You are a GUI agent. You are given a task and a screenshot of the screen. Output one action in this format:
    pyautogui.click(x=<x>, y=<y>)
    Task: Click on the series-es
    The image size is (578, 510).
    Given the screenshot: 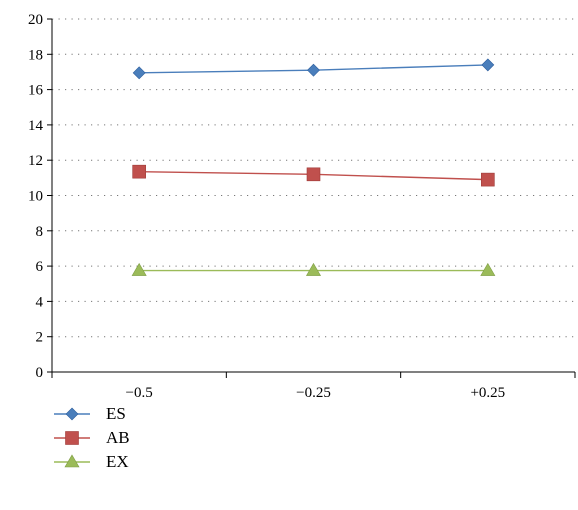 What is the action you would take?
    pyautogui.click(x=313, y=69)
    